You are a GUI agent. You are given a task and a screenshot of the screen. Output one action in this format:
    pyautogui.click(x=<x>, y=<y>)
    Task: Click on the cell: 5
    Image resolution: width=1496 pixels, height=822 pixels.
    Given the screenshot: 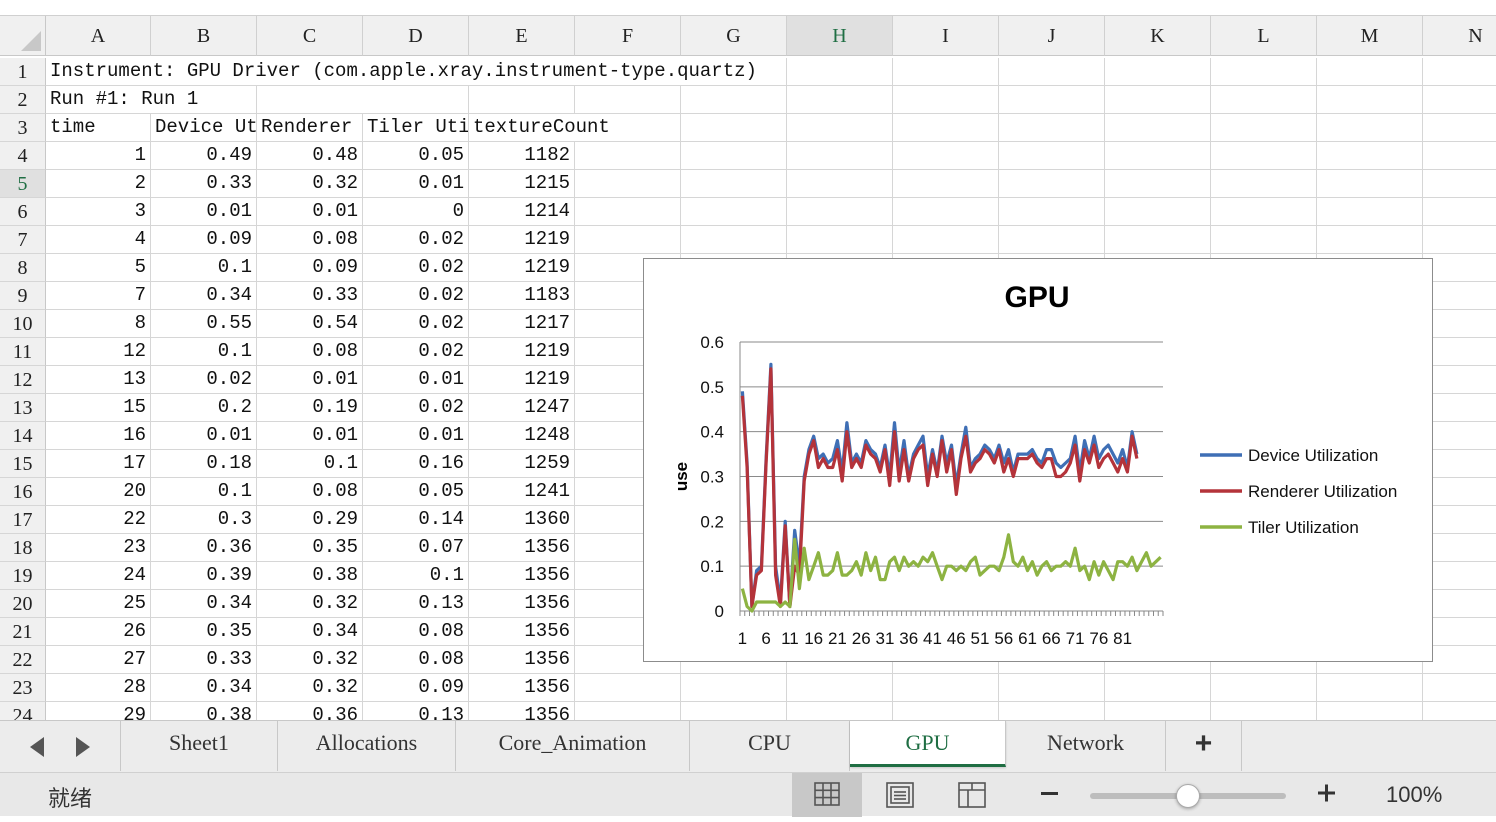 What is the action you would take?
    pyautogui.click(x=98, y=268)
    